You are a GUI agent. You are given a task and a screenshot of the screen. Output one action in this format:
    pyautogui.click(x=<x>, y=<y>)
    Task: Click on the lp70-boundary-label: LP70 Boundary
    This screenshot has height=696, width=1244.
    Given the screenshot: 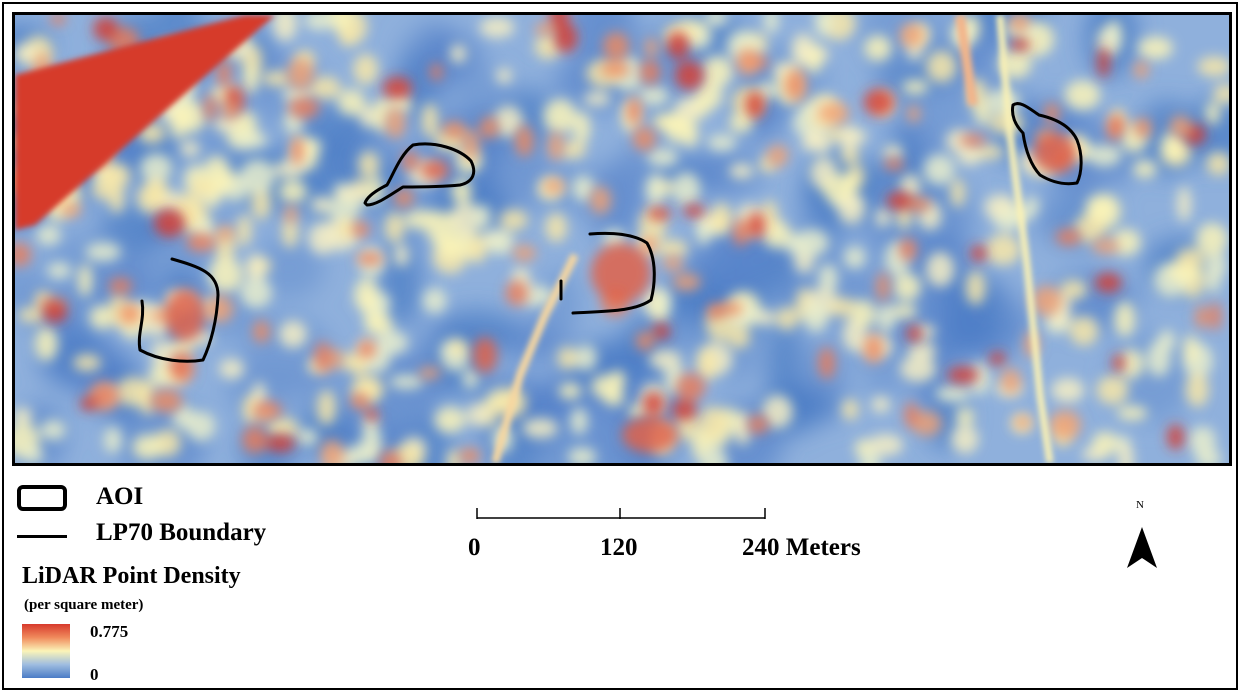 What is the action you would take?
    pyautogui.click(x=181, y=532)
    